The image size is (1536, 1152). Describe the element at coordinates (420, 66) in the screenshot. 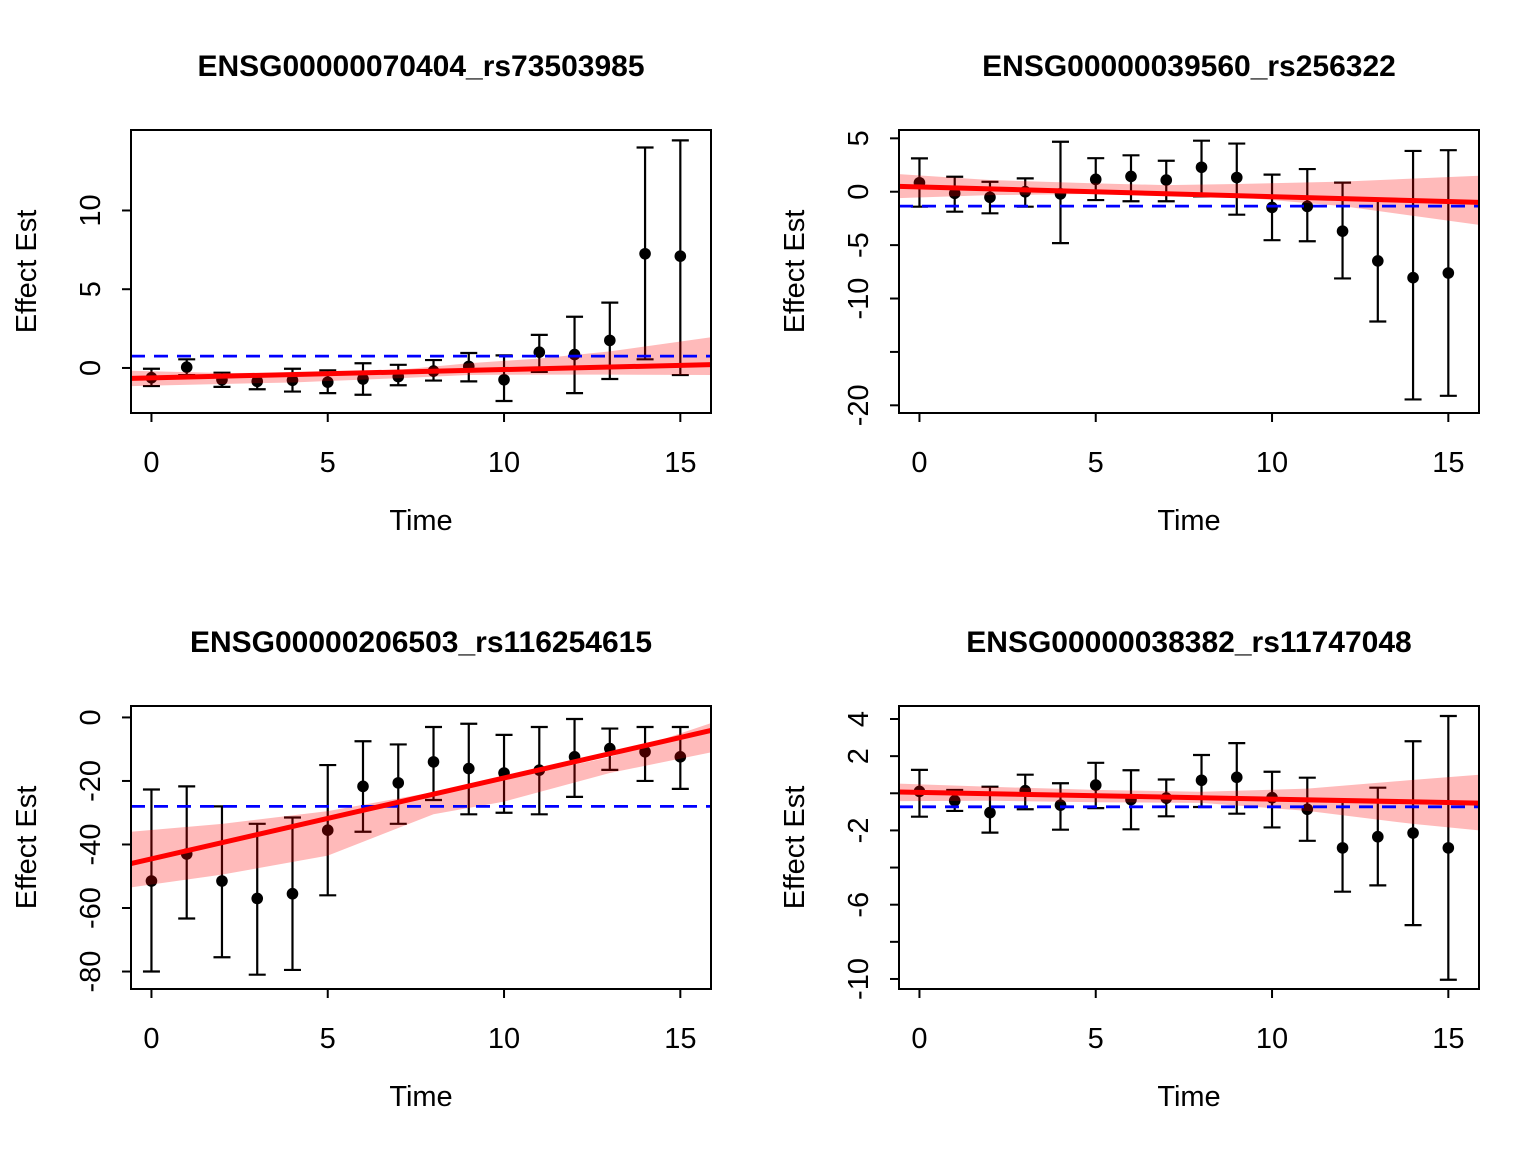

I see `panel-title: ENSG00000070404_rs73503985` at that location.